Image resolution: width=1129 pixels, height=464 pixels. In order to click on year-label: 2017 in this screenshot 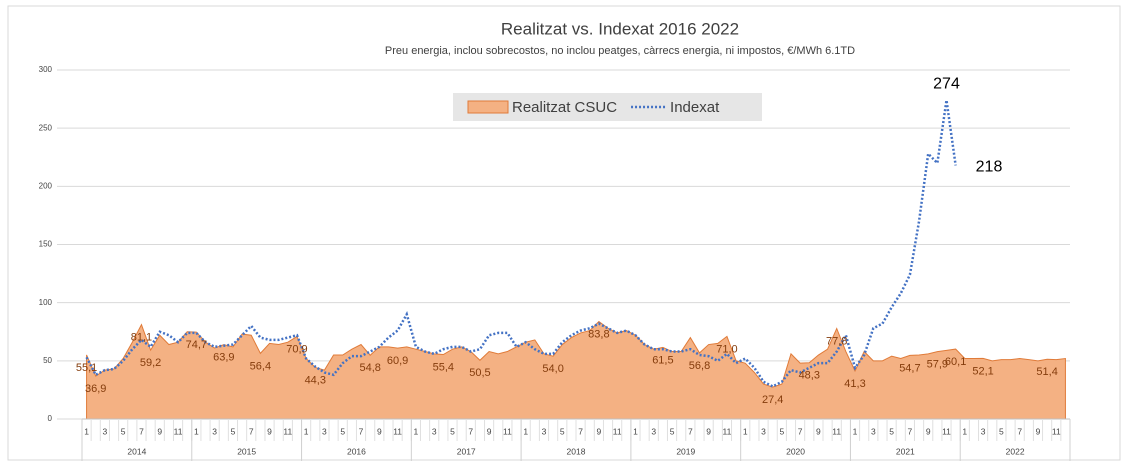, I will do `click(466, 451)`.